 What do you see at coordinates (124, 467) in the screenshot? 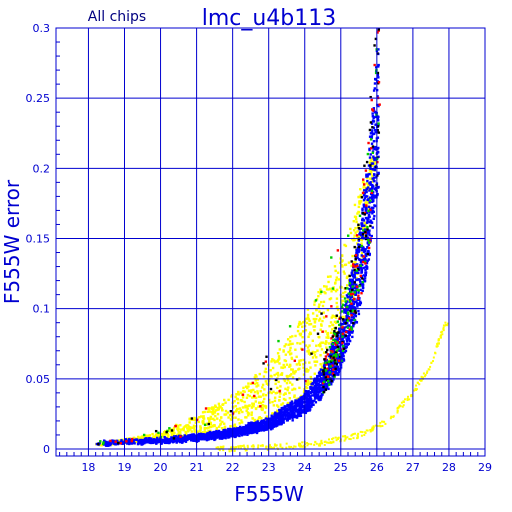
I see `x-tick-label: 19` at bounding box center [124, 467].